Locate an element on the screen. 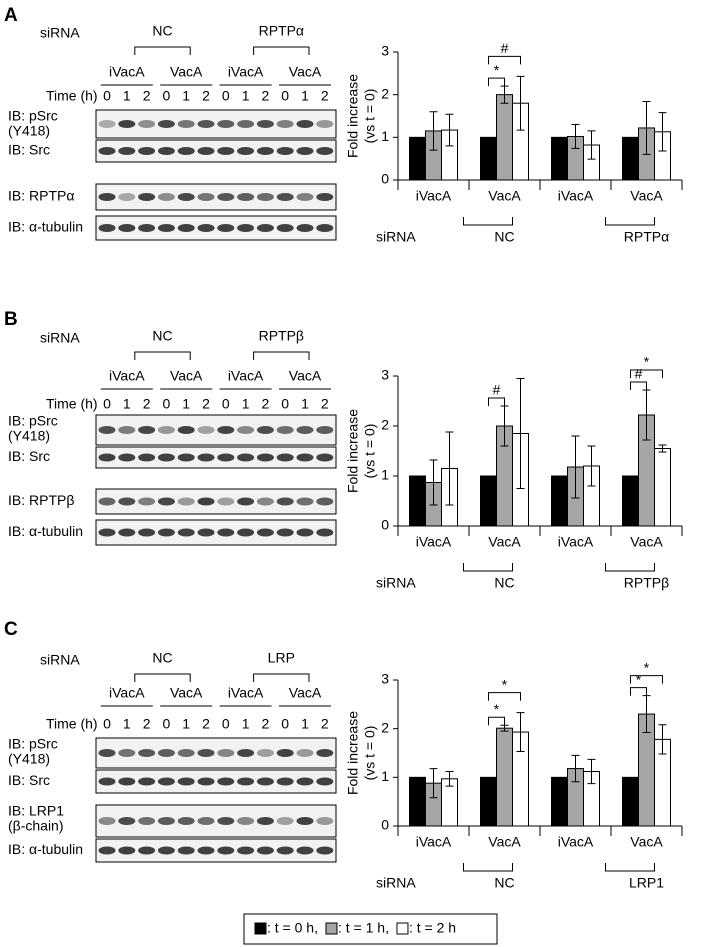  panel-letter: B is located at coordinates (11, 319).